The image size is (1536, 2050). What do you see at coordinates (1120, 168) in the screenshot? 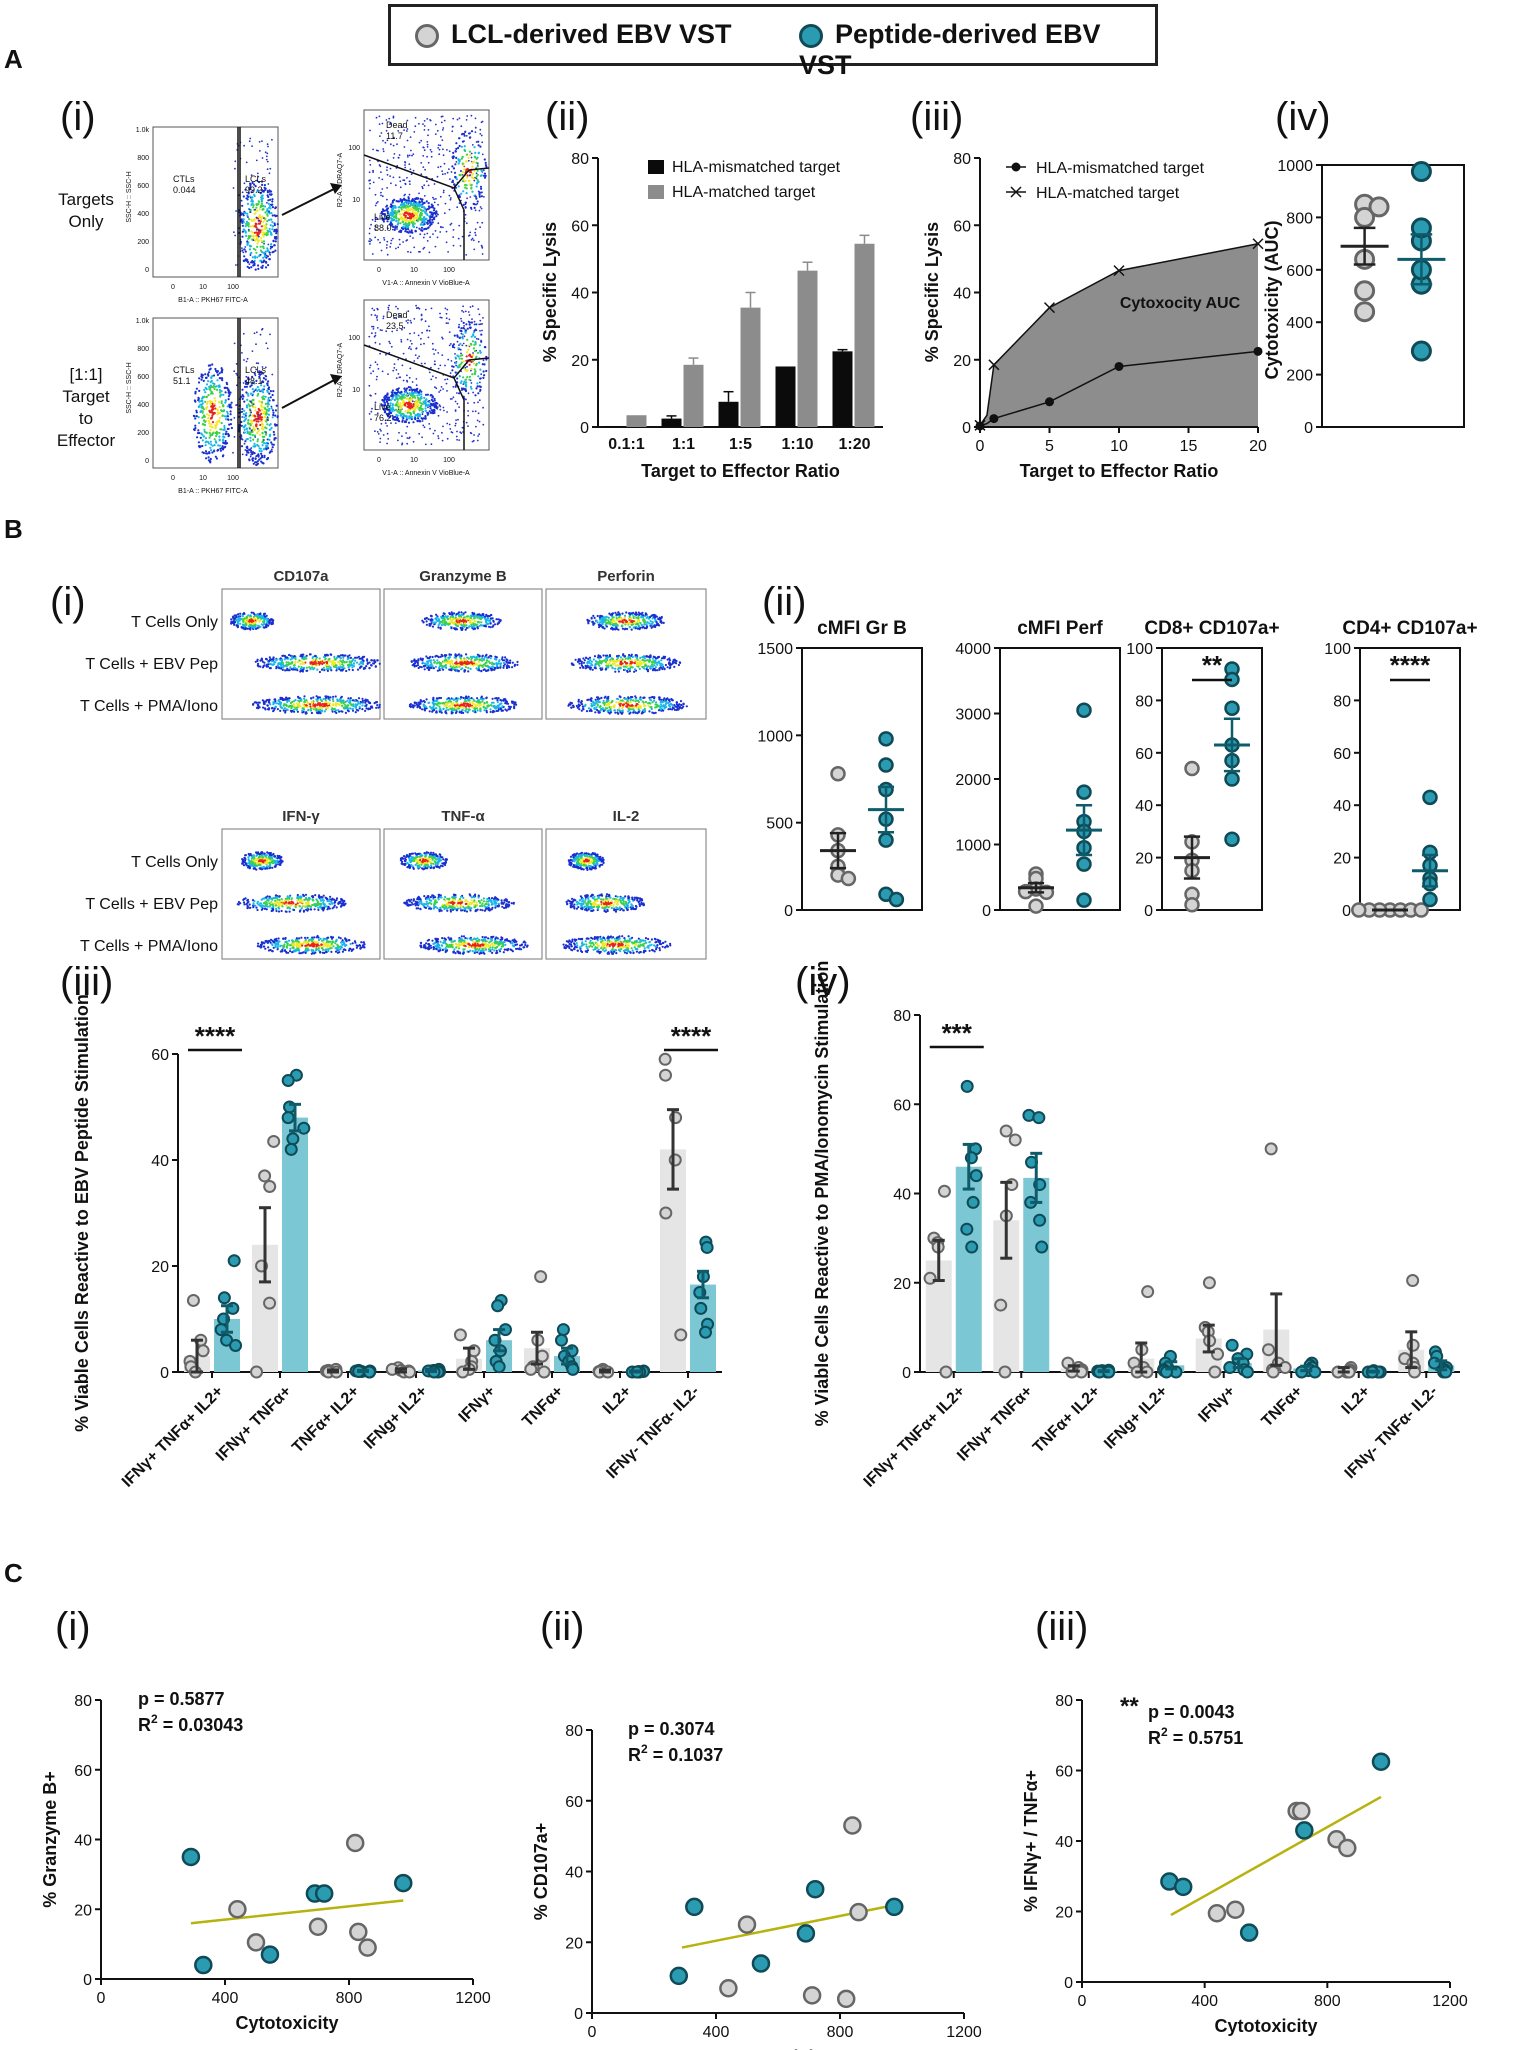
I see `legend-label: HLA-mismatched target` at bounding box center [1120, 168].